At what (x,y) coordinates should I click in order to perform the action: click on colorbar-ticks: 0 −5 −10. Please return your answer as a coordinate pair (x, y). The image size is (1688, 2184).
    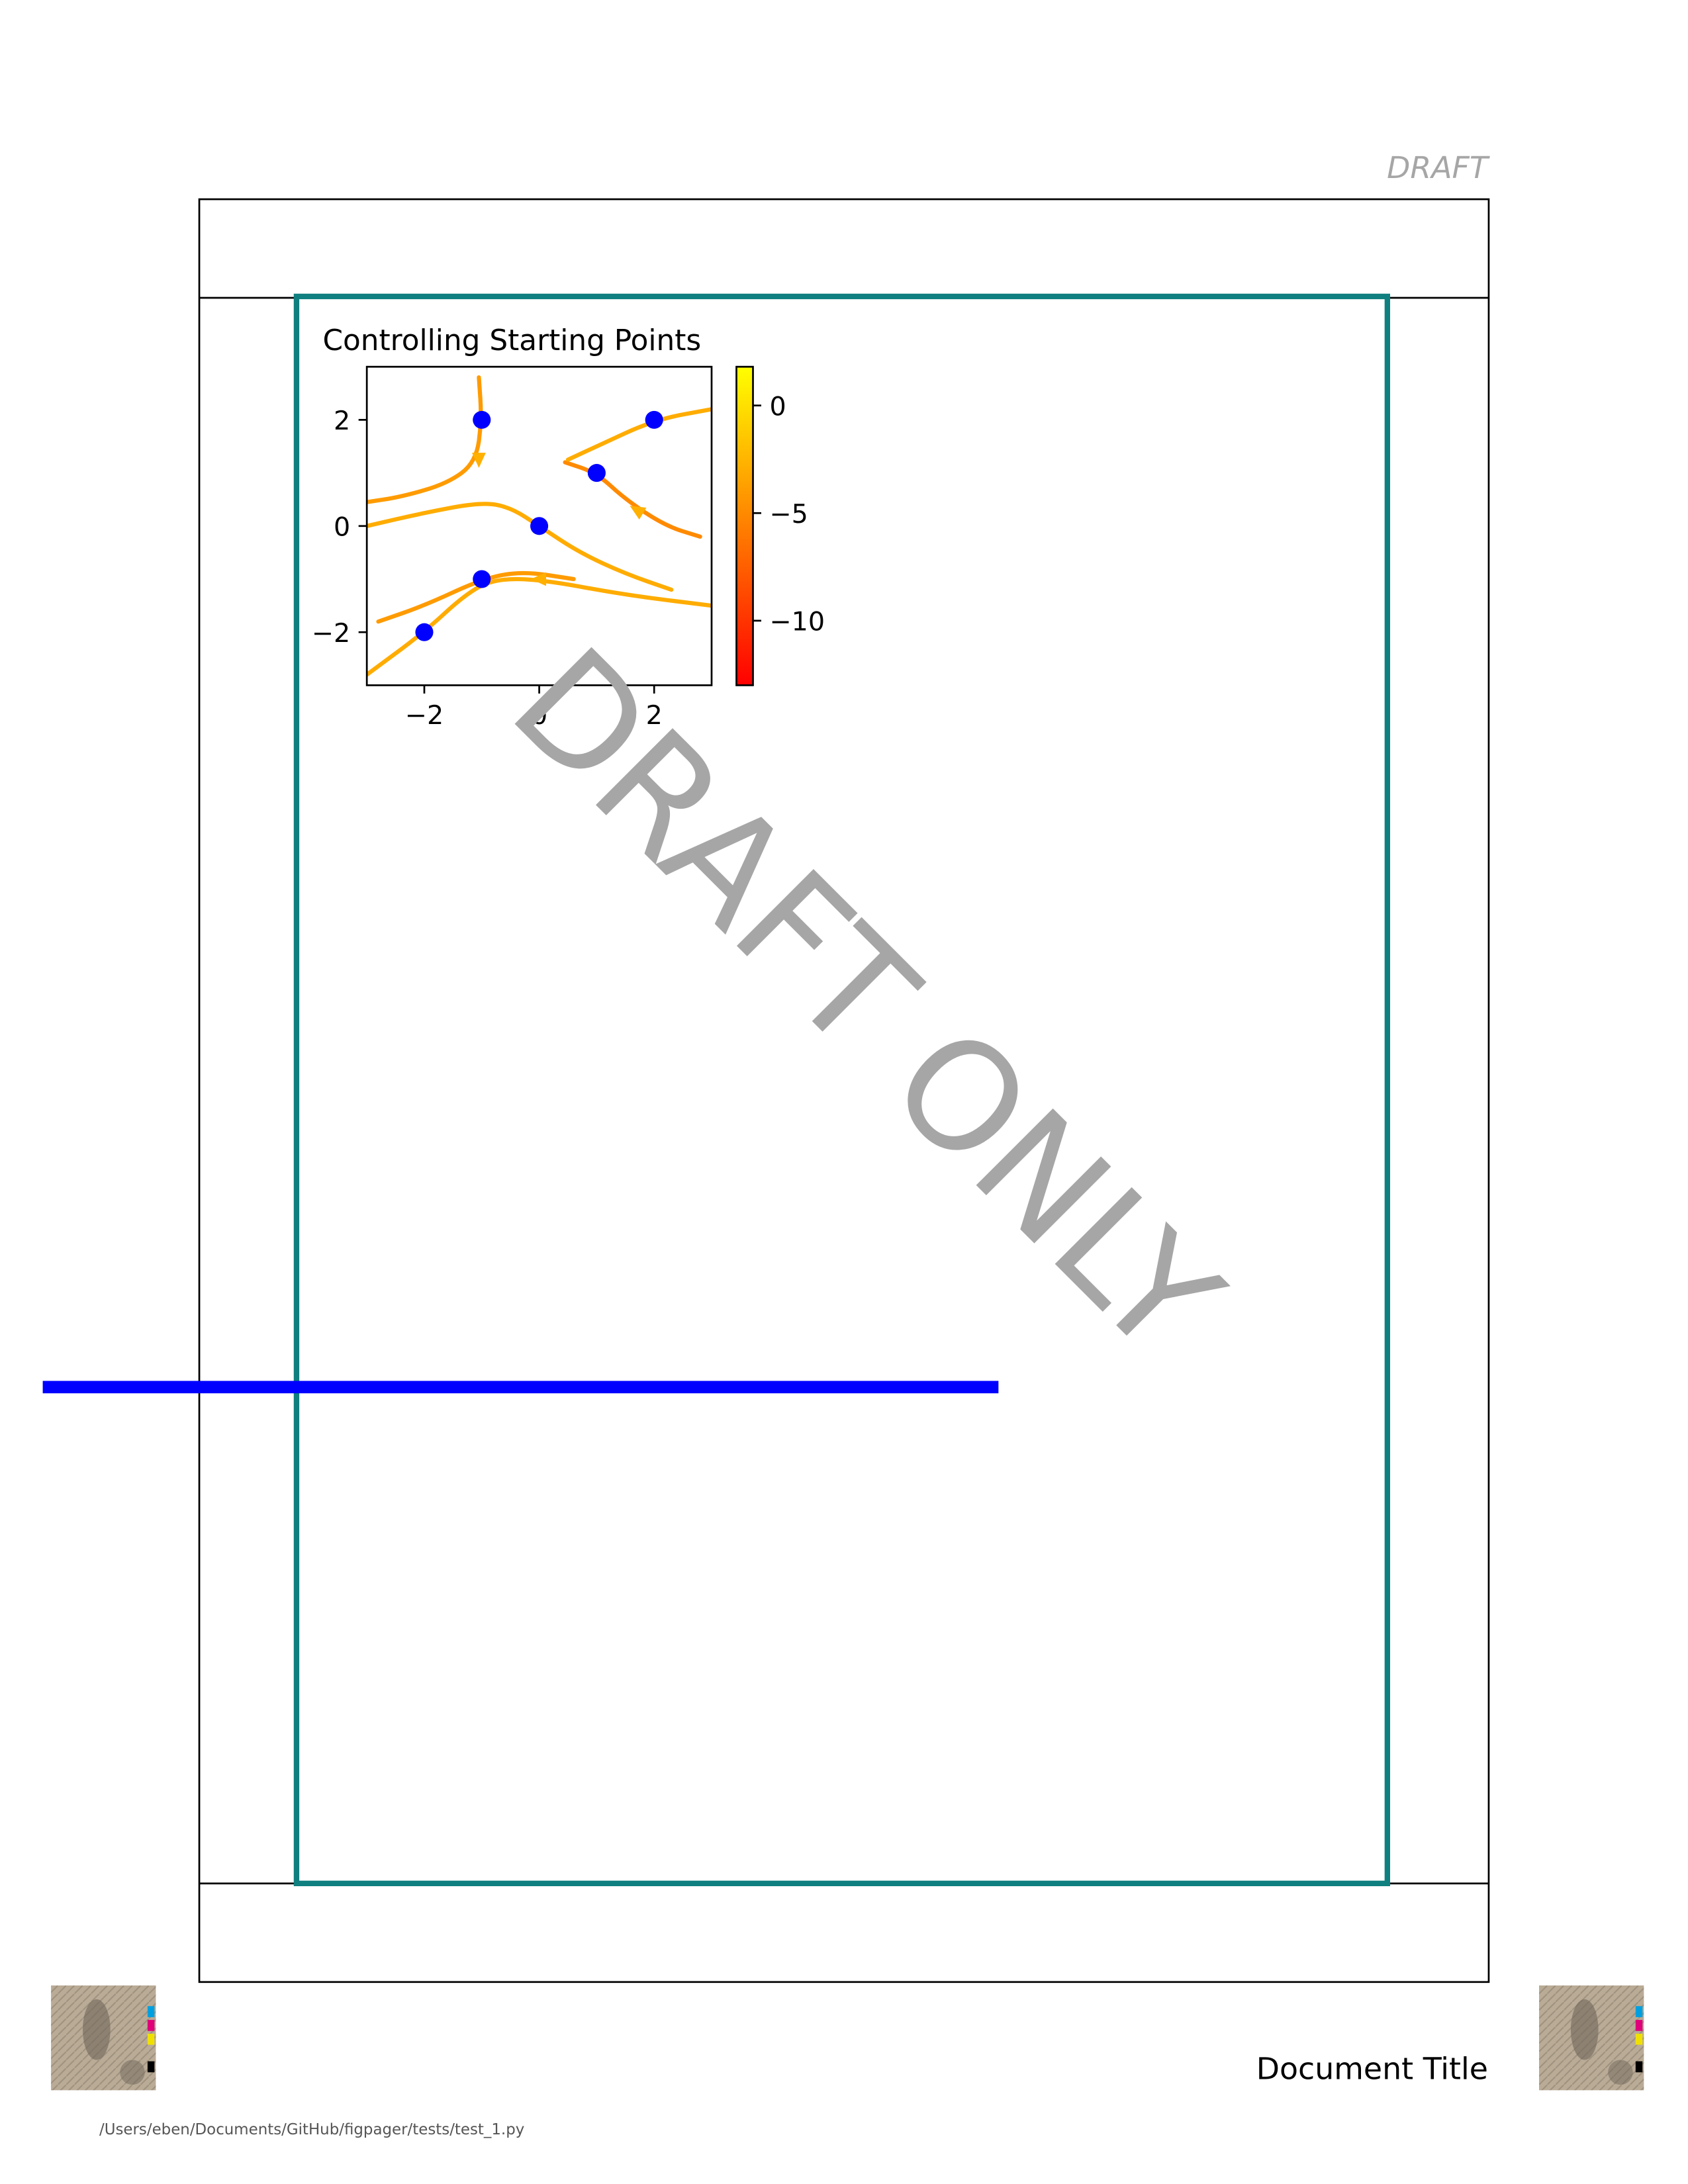
    Looking at the image, I should click on (789, 514).